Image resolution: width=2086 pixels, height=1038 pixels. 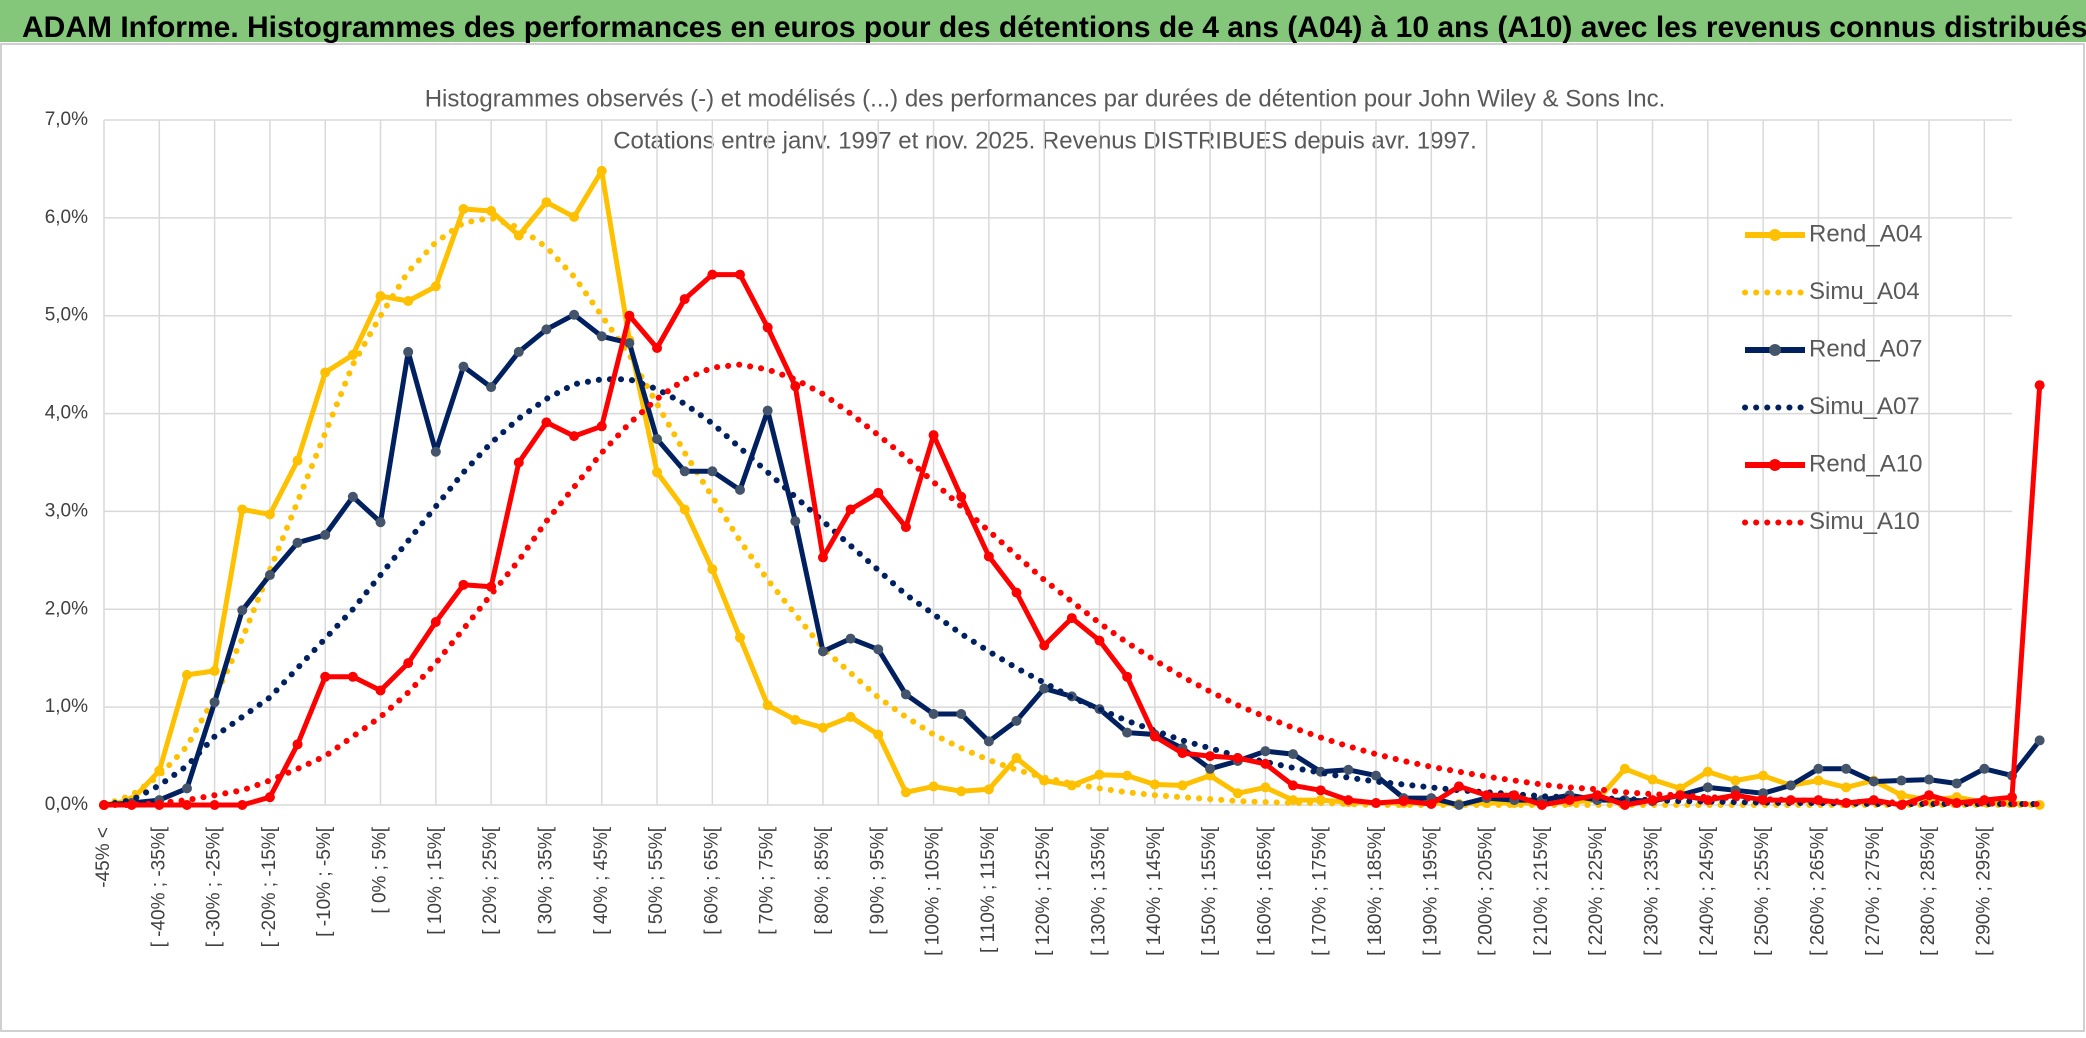 What do you see at coordinates (66, 315) in the screenshot?
I see `y-tick-label: 5,0%` at bounding box center [66, 315].